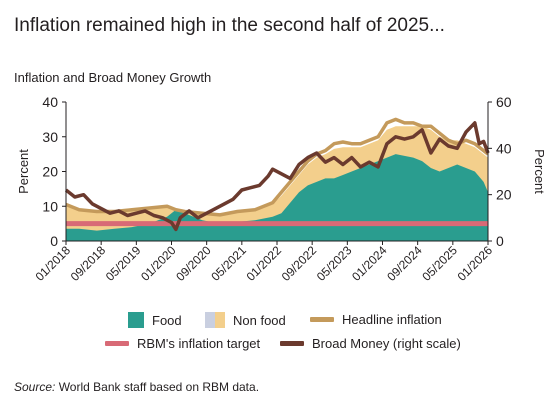 The width and height of the screenshot is (545, 414). Describe the element at coordinates (23, 171) in the screenshot. I see `y-axis-title-left: Percent` at that location.